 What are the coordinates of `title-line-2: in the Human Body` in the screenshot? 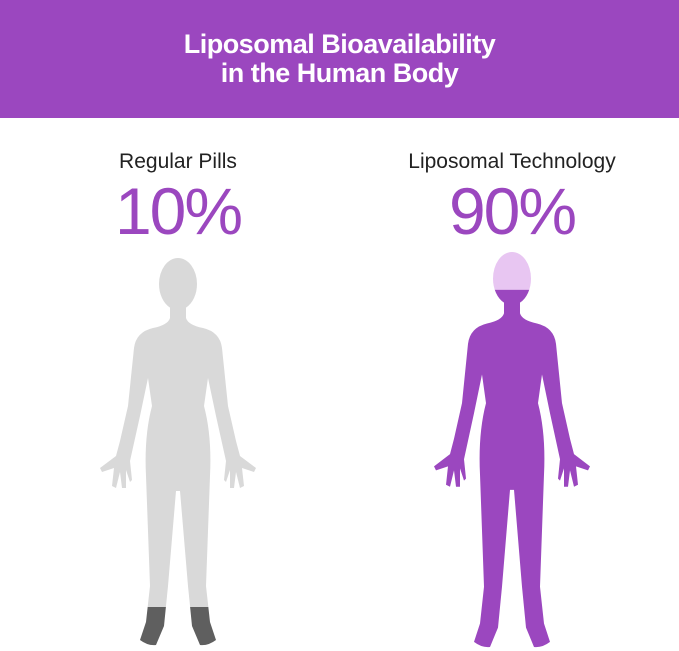 It's located at (339, 73).